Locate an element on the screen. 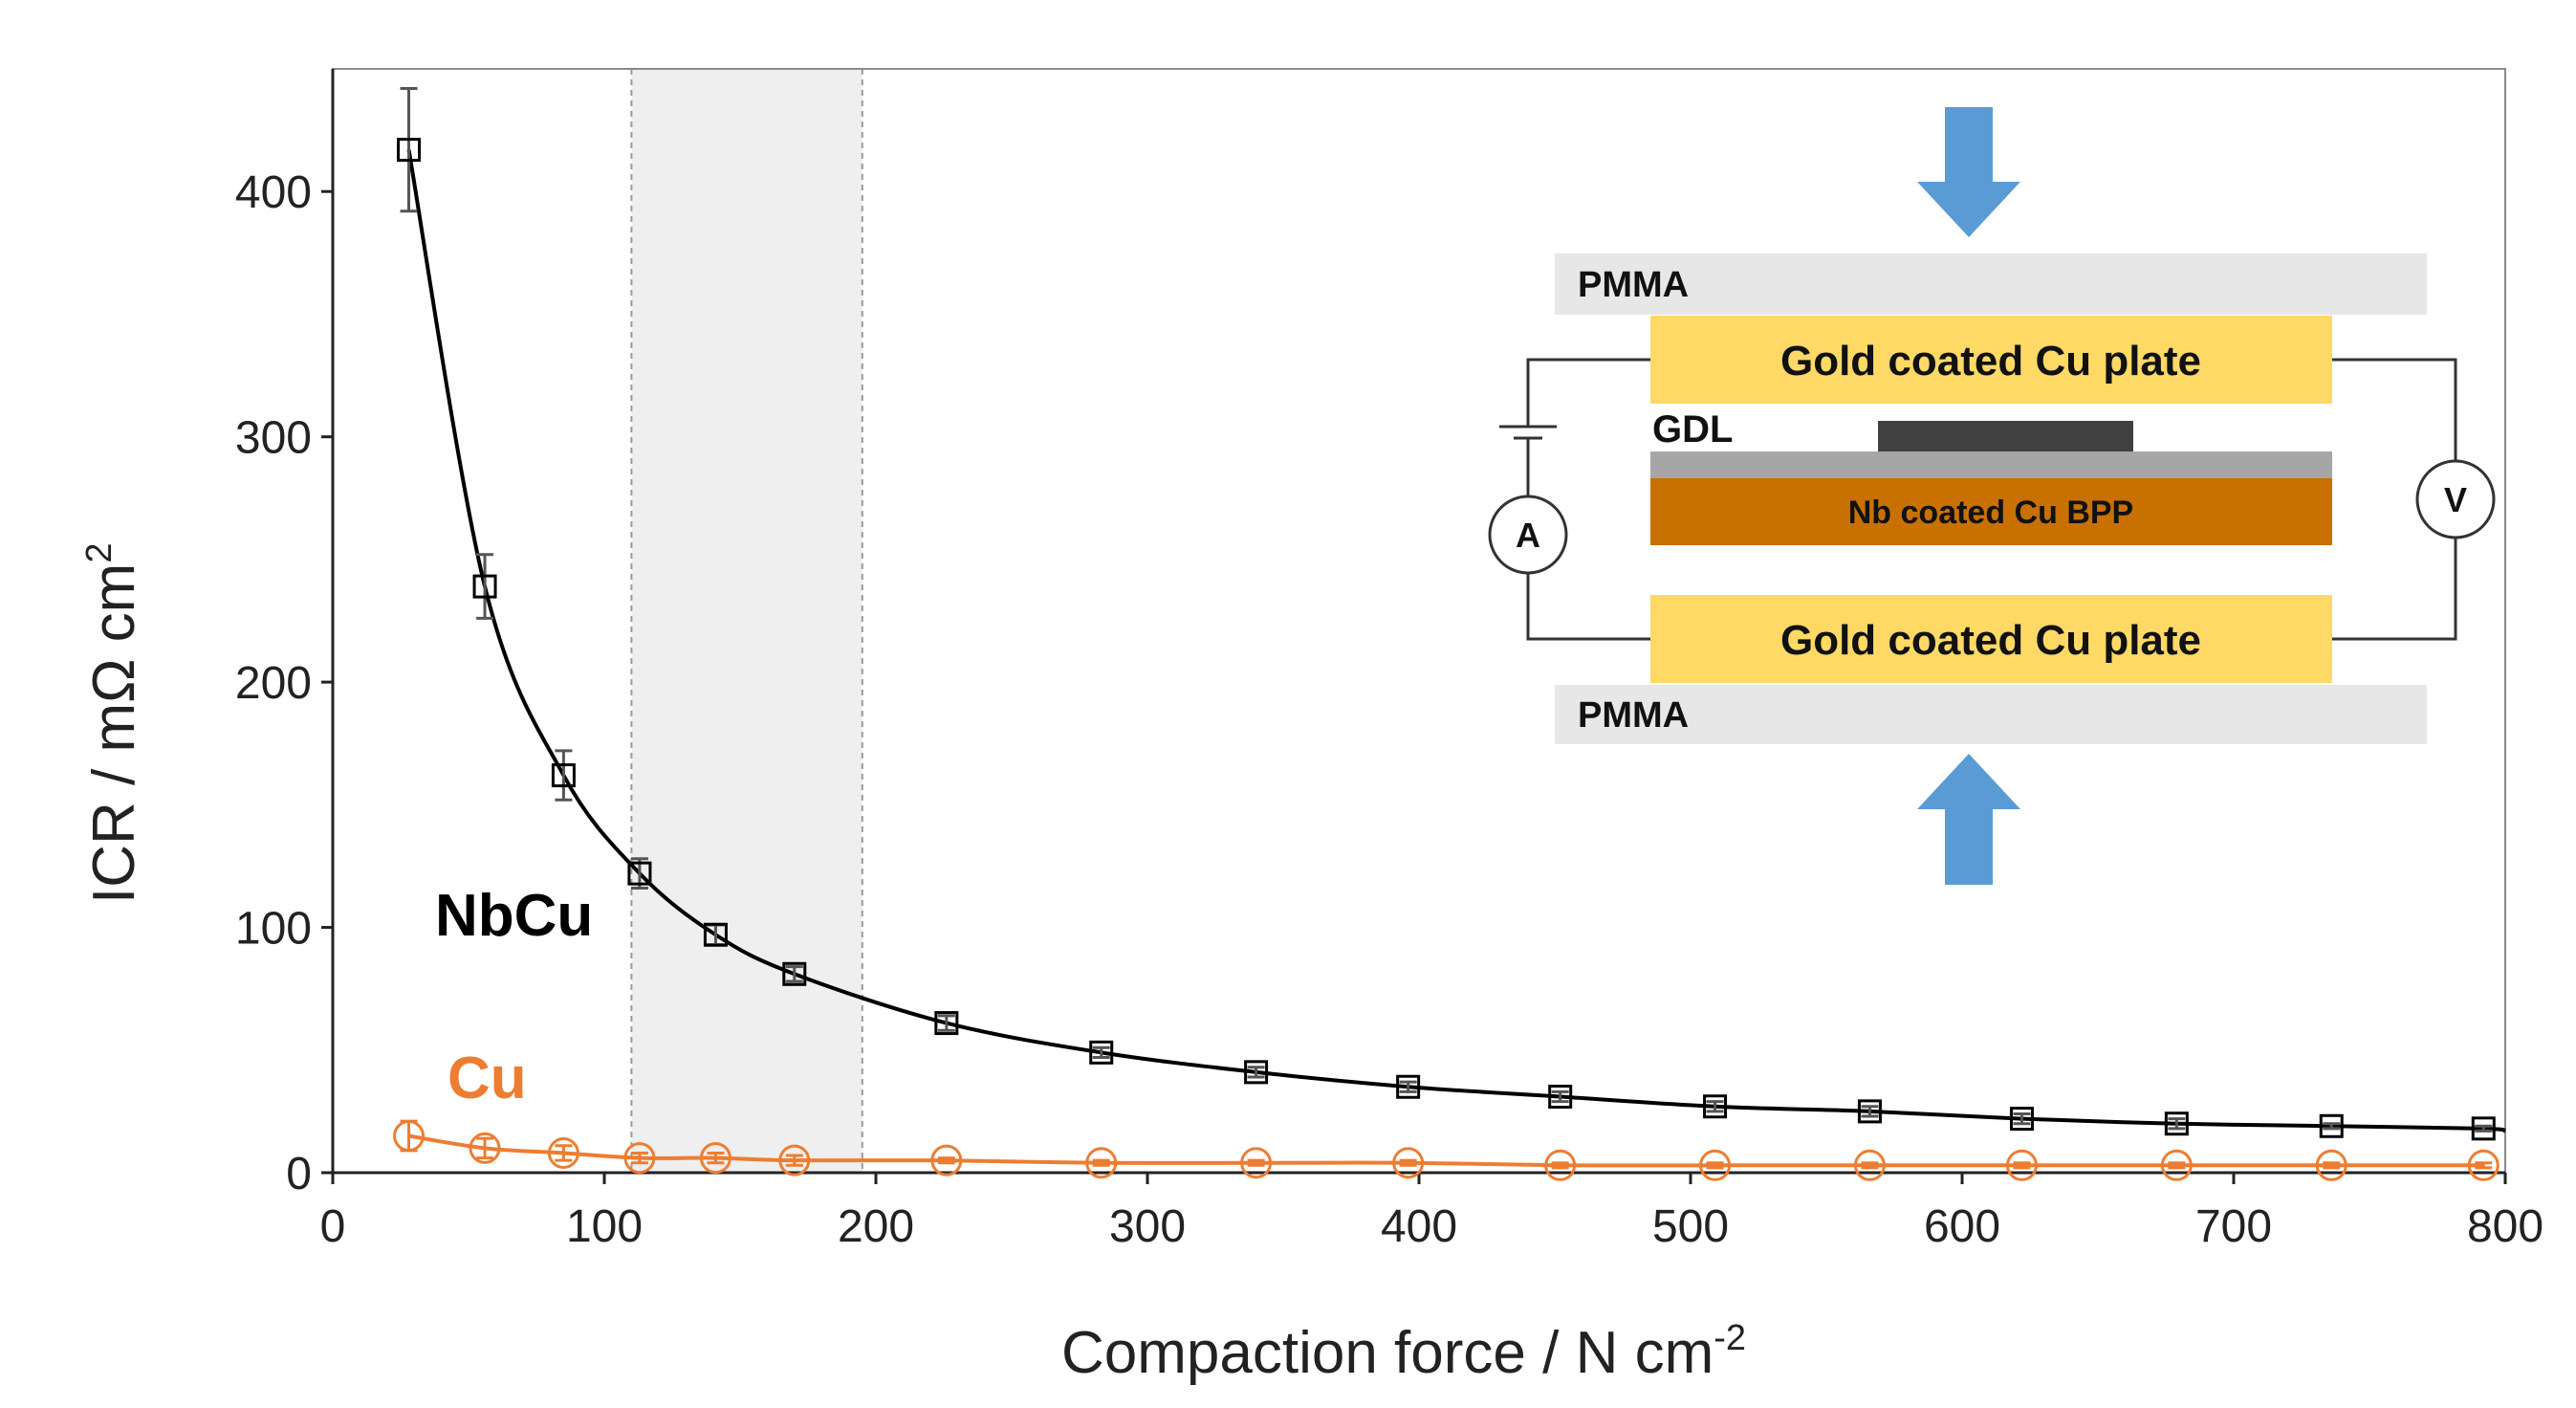 This screenshot has height=1408, width=2576. x-tick-label: 200 is located at coordinates (876, 1226).